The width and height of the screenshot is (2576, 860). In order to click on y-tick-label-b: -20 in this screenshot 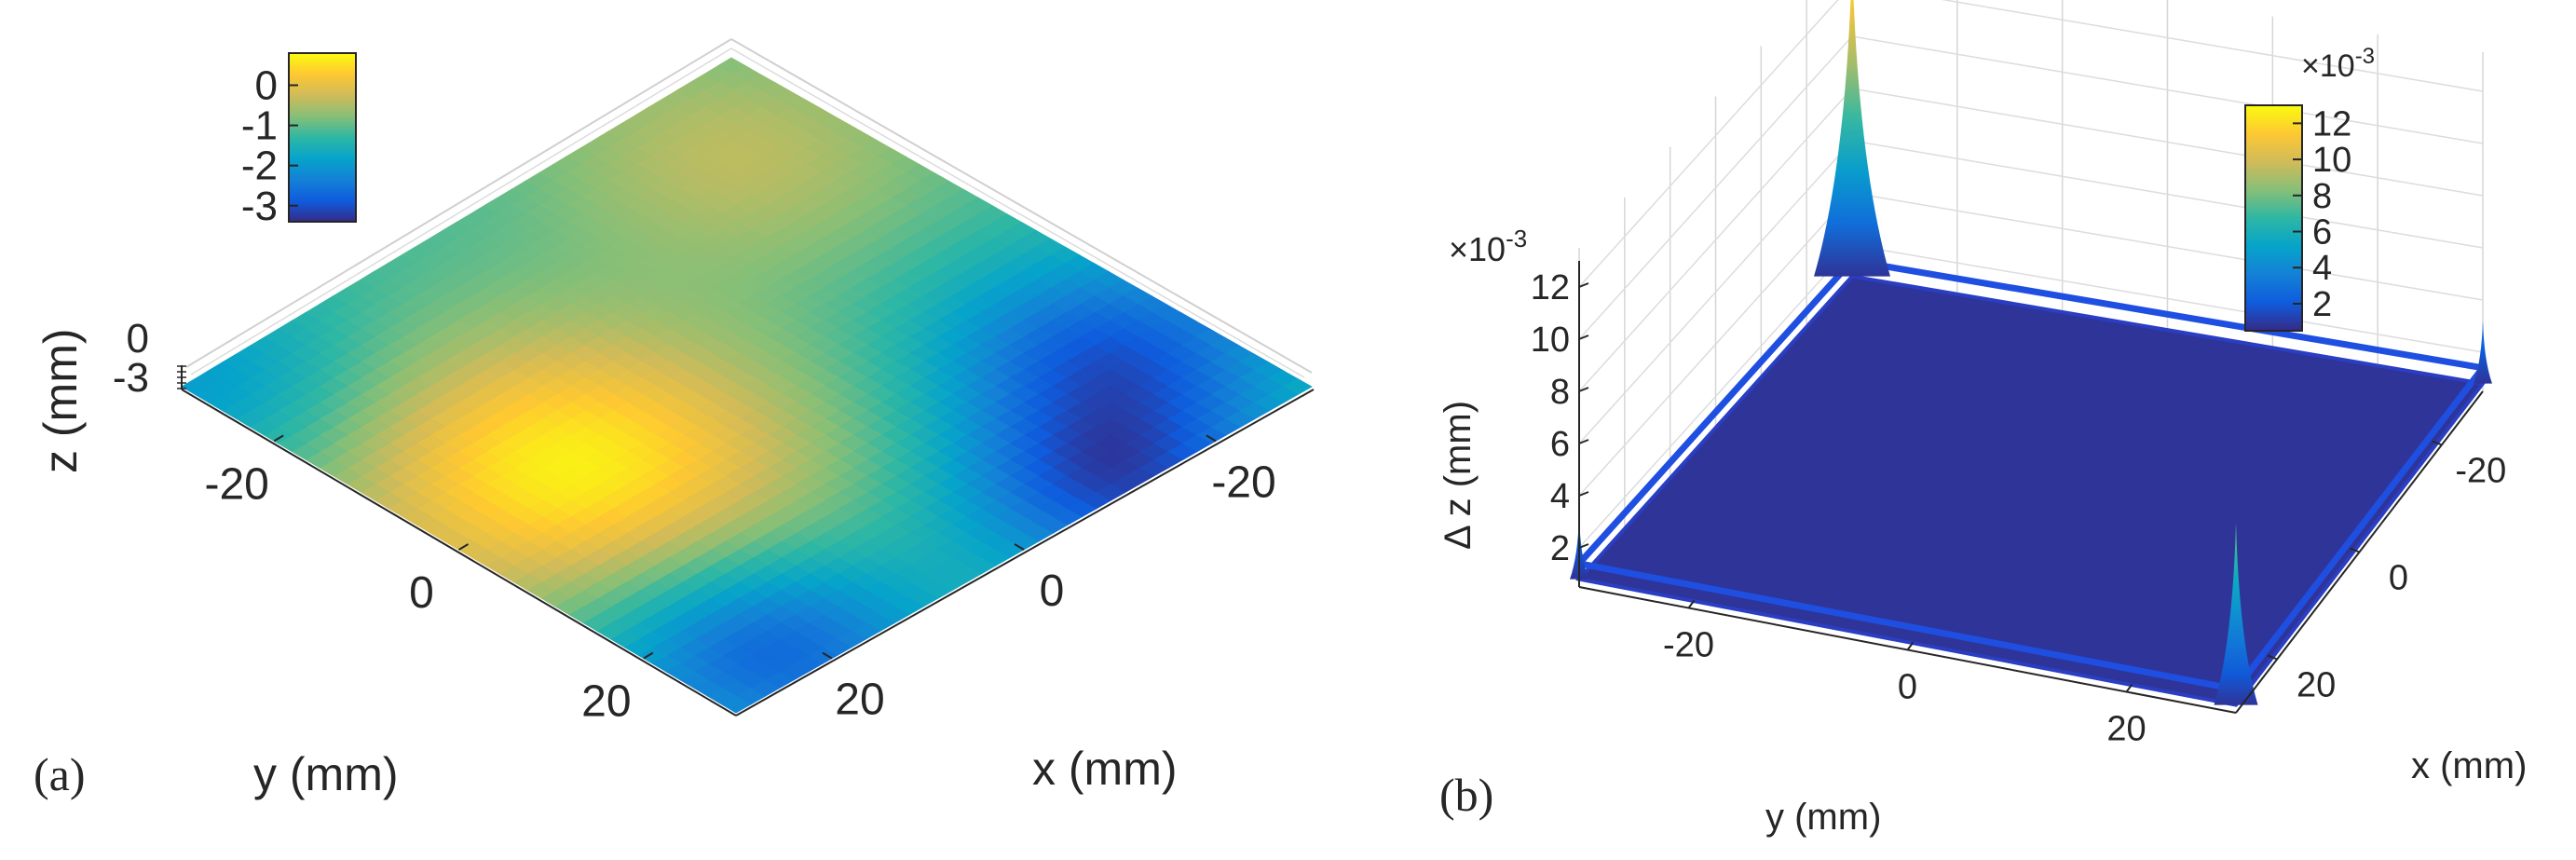, I will do `click(1688, 646)`.